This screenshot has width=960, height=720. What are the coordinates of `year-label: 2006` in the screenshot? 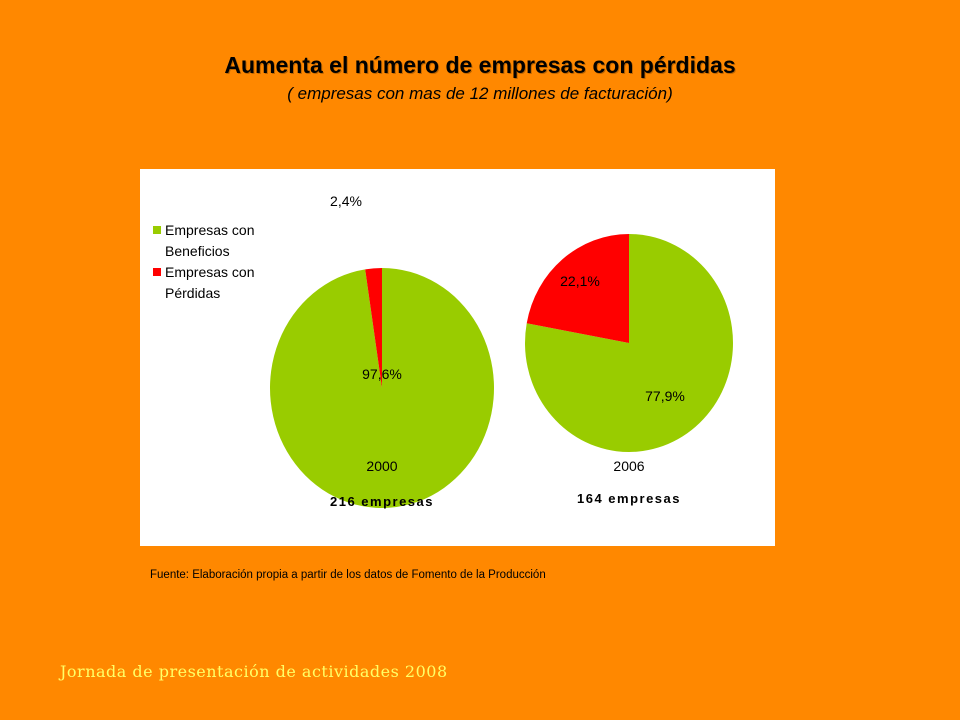 It's located at (628, 466).